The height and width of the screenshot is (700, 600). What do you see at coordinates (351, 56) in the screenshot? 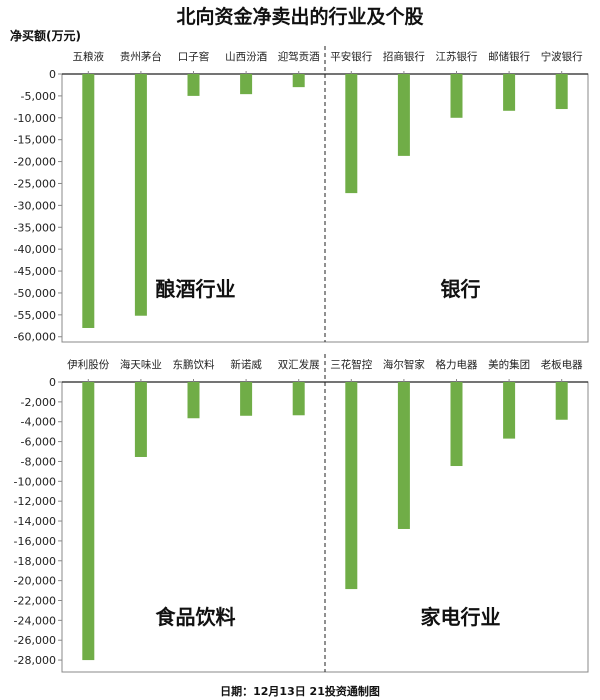
I see `category-label: 平安银行` at bounding box center [351, 56].